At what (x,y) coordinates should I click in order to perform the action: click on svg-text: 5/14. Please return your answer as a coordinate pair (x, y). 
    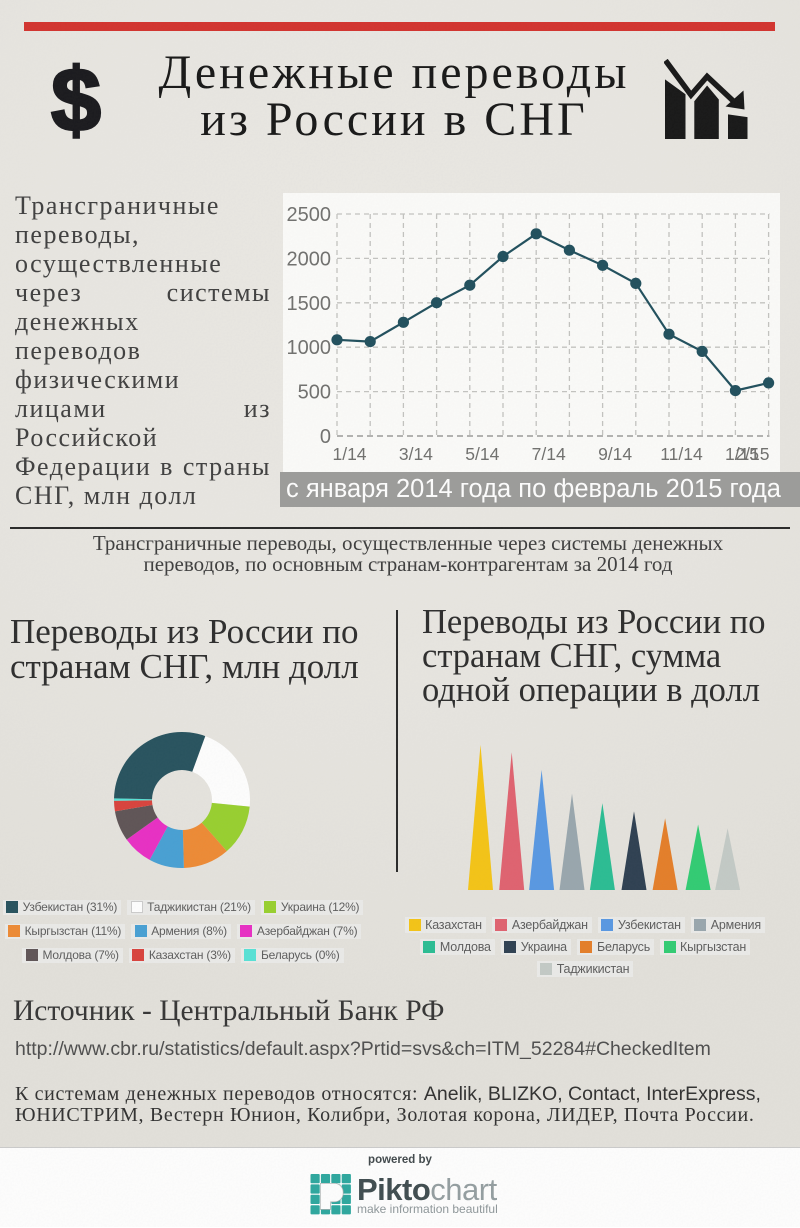
    Looking at the image, I should click on (482, 454).